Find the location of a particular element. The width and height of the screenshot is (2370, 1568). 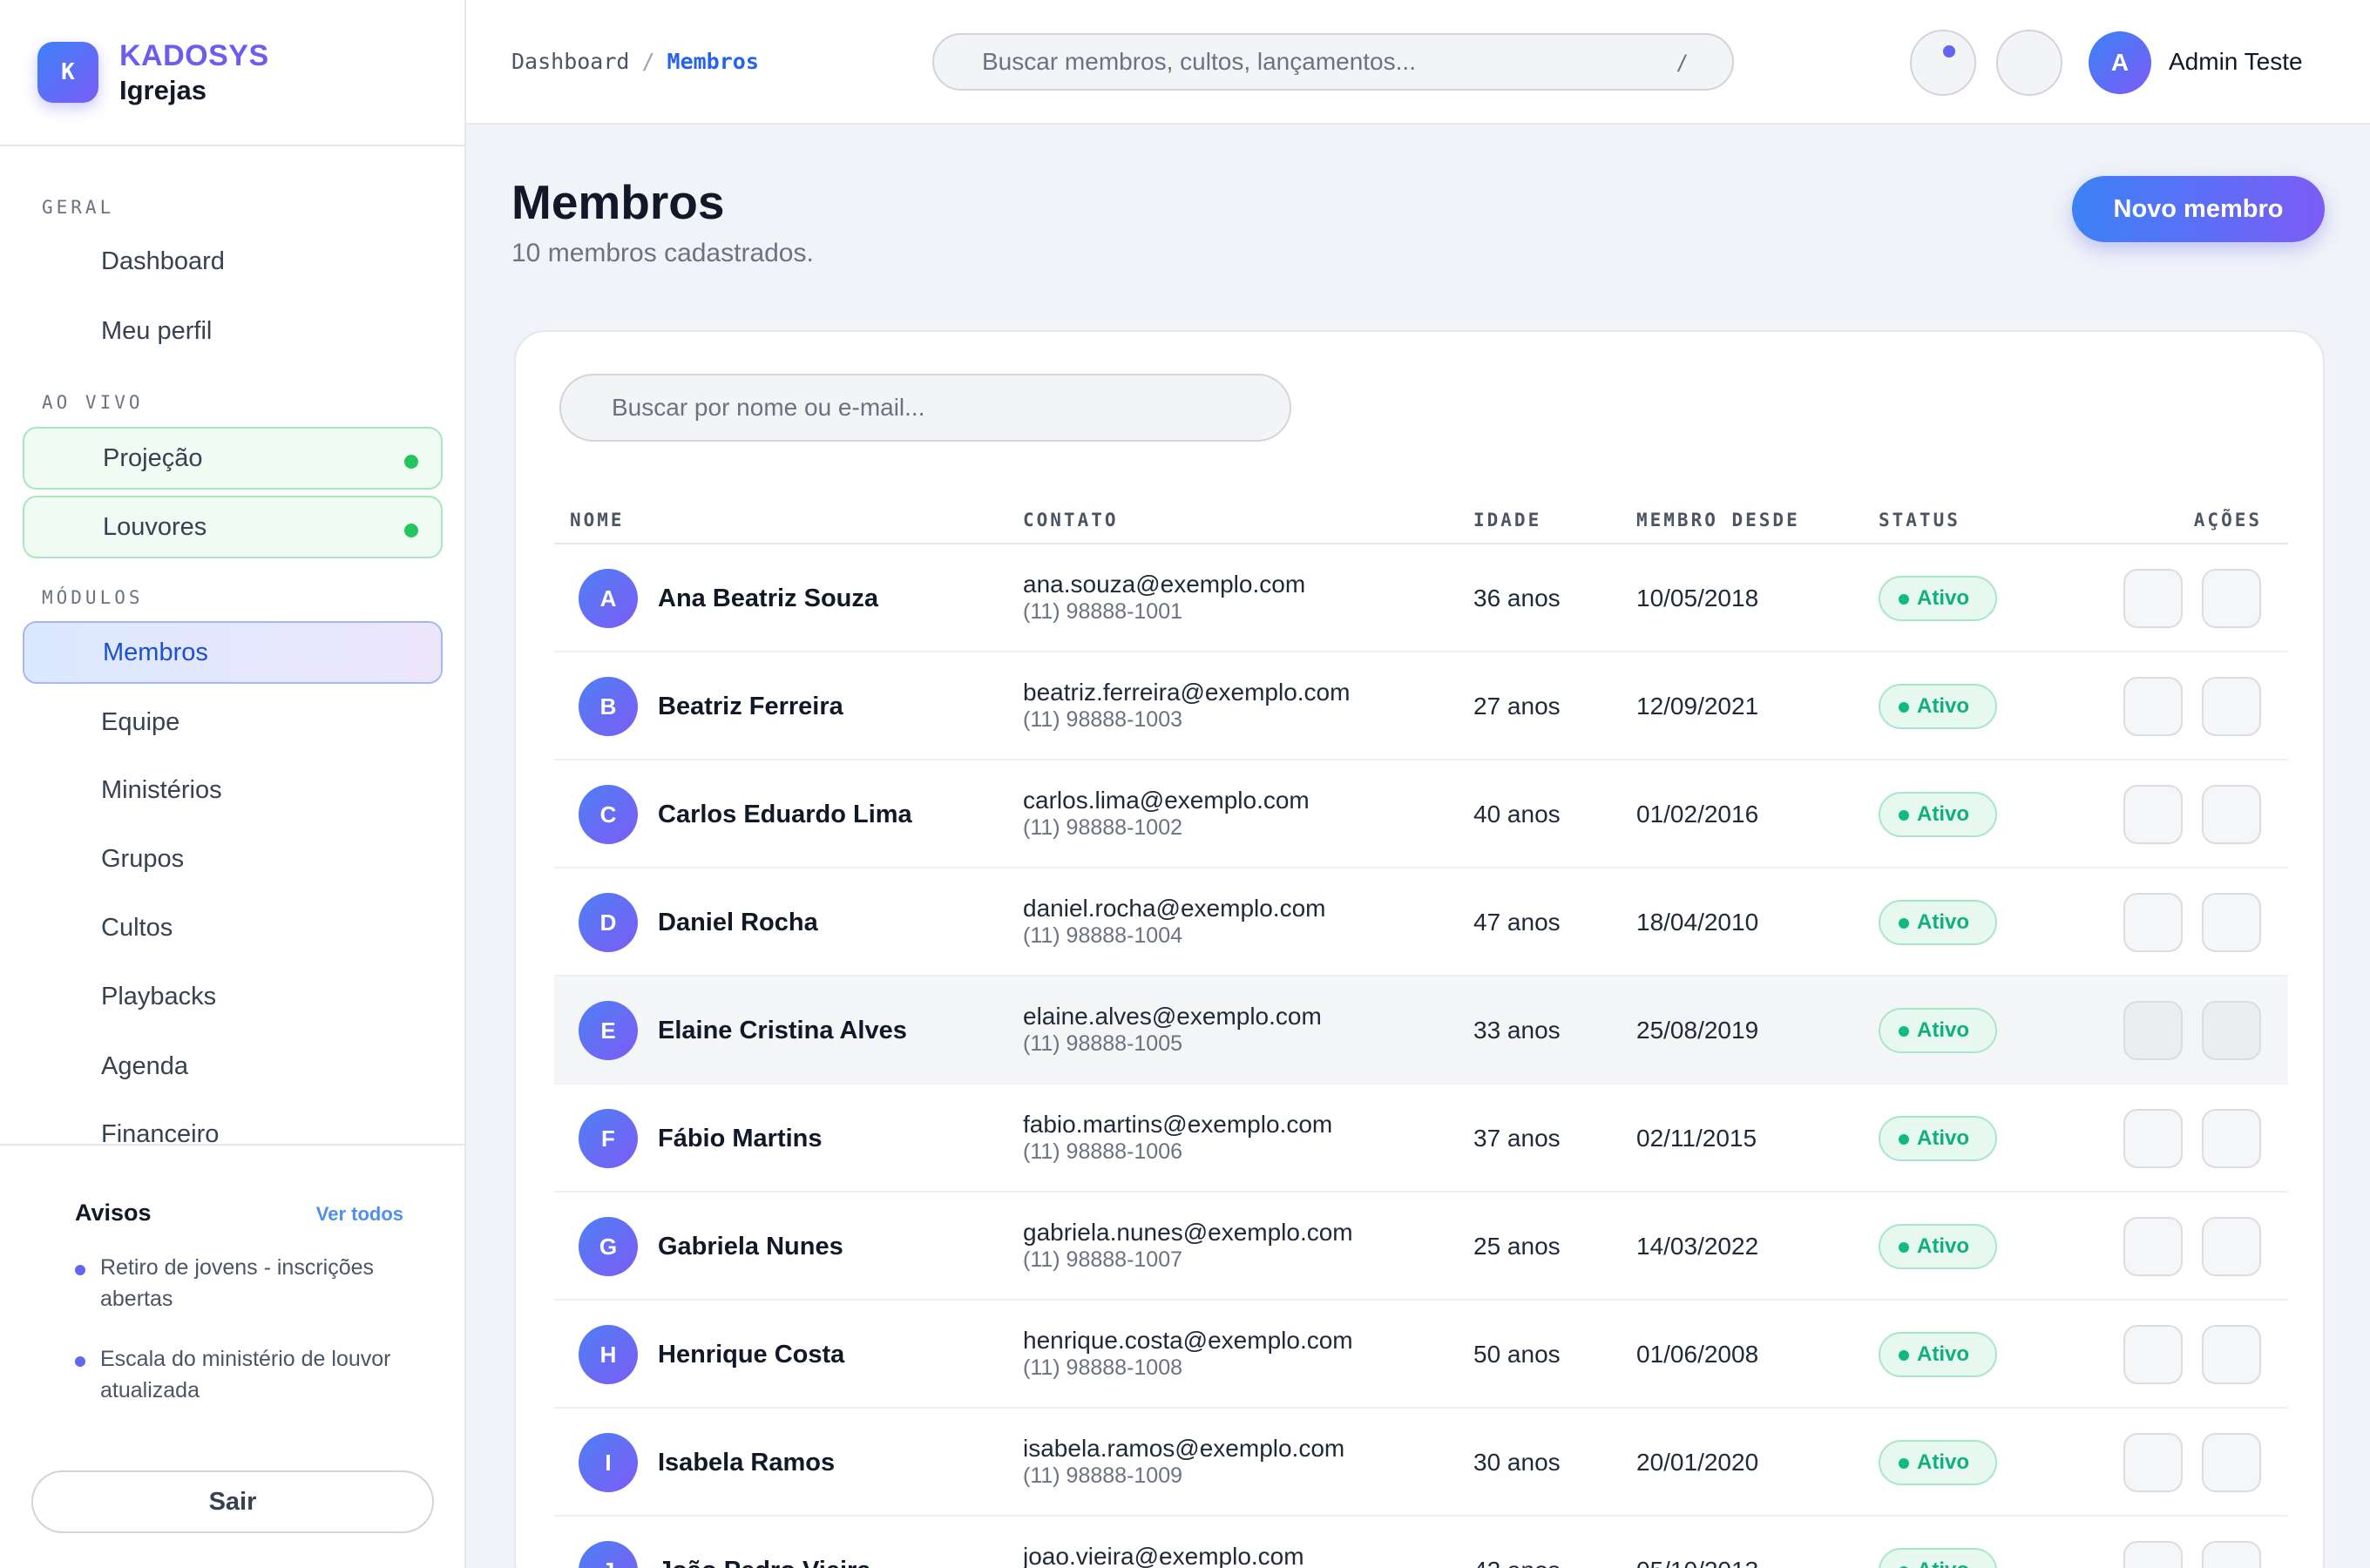

brand: K KADOSYS Igrejas is located at coordinates (232, 73).